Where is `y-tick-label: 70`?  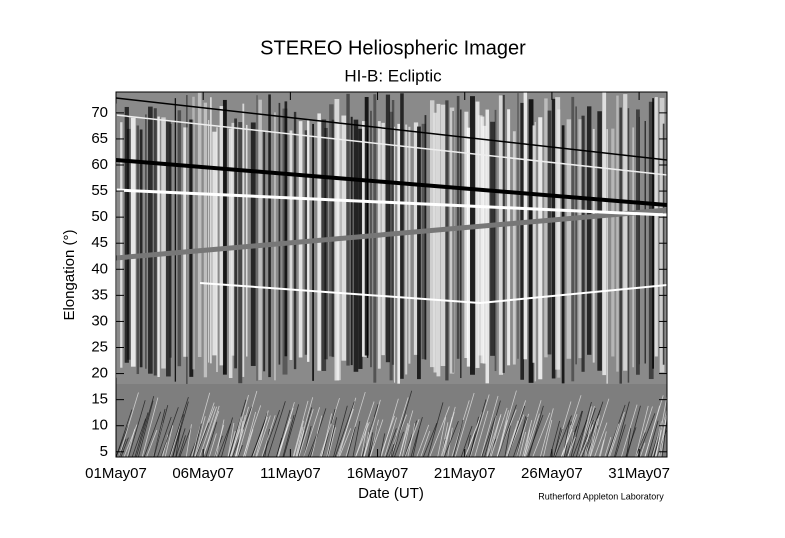 y-tick-label: 70 is located at coordinates (99, 112).